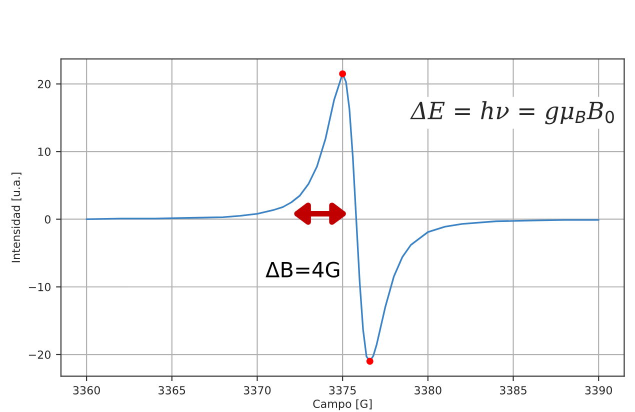  Describe the element at coordinates (44, 84) in the screenshot. I see `y-tick-label: 20` at that location.